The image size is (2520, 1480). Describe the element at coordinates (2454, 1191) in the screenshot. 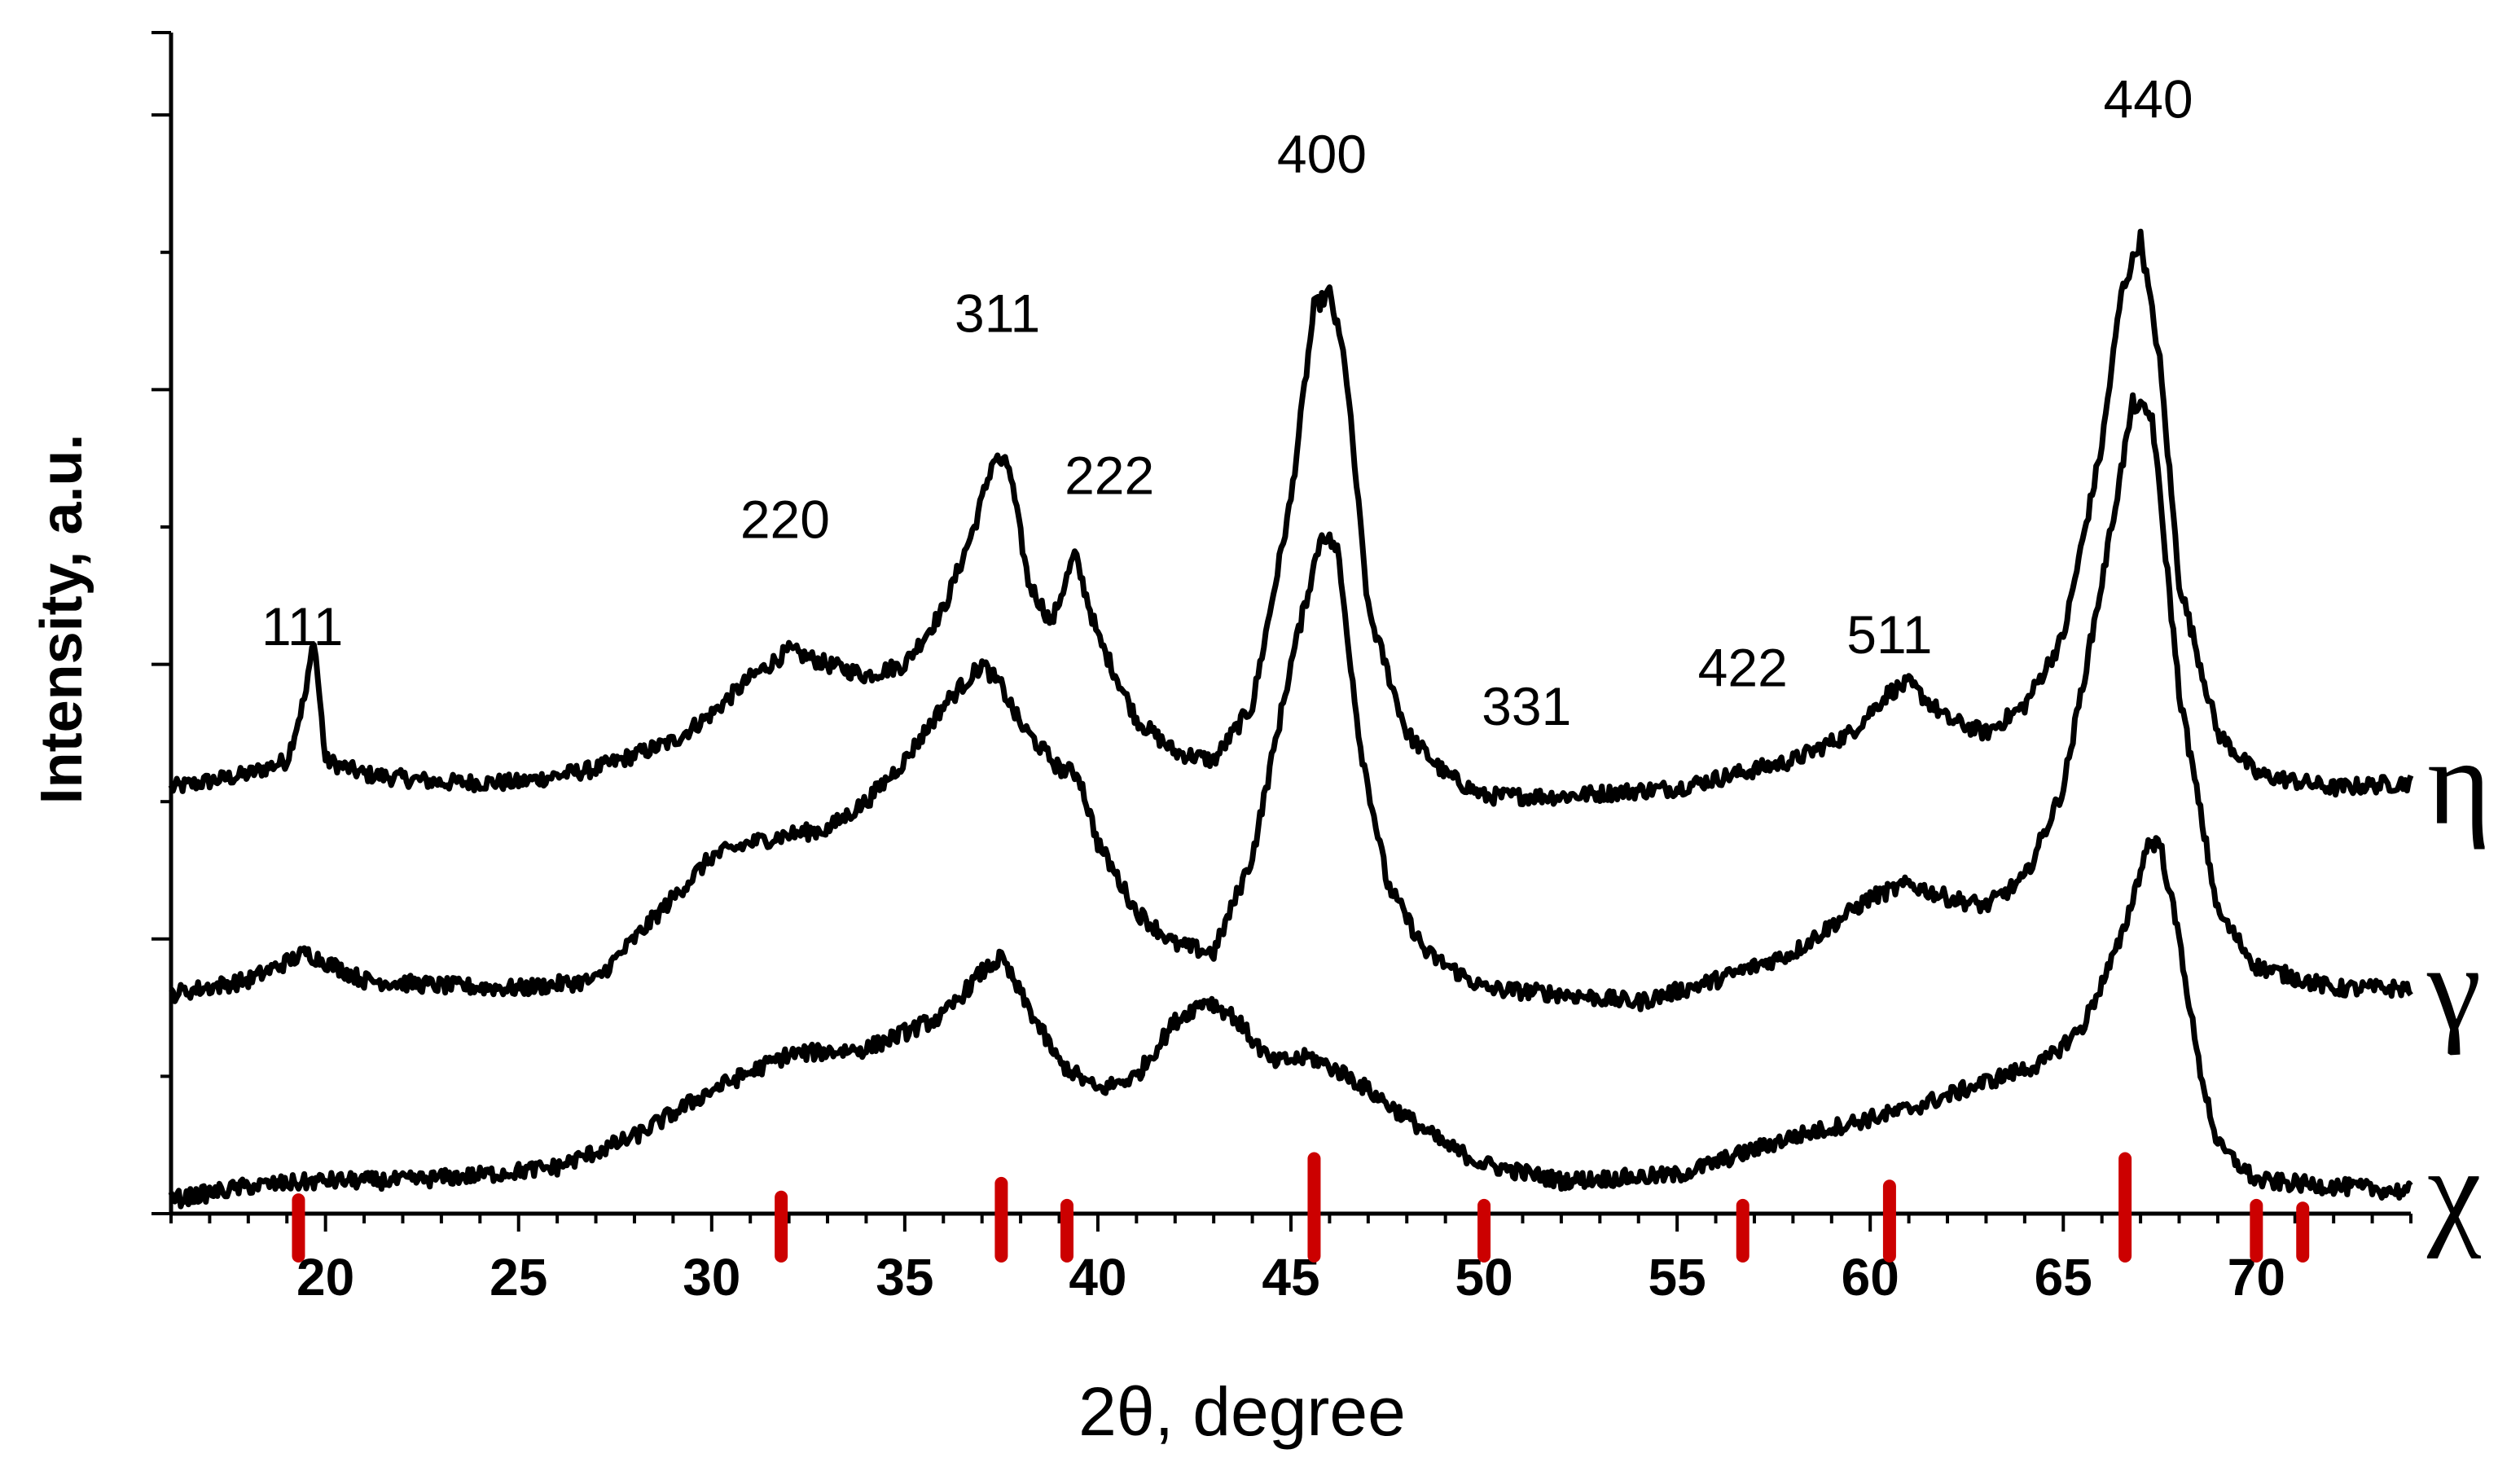

I see `series-label: χ` at that location.